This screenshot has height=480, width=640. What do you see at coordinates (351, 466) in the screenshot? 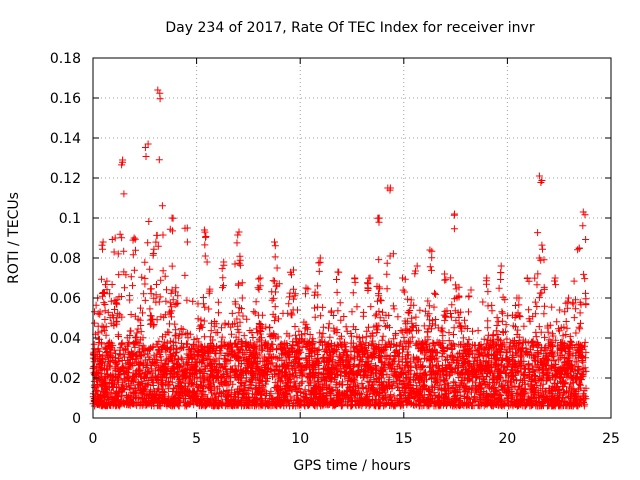
I see `x-axis-label: GPS time / hours` at bounding box center [351, 466].